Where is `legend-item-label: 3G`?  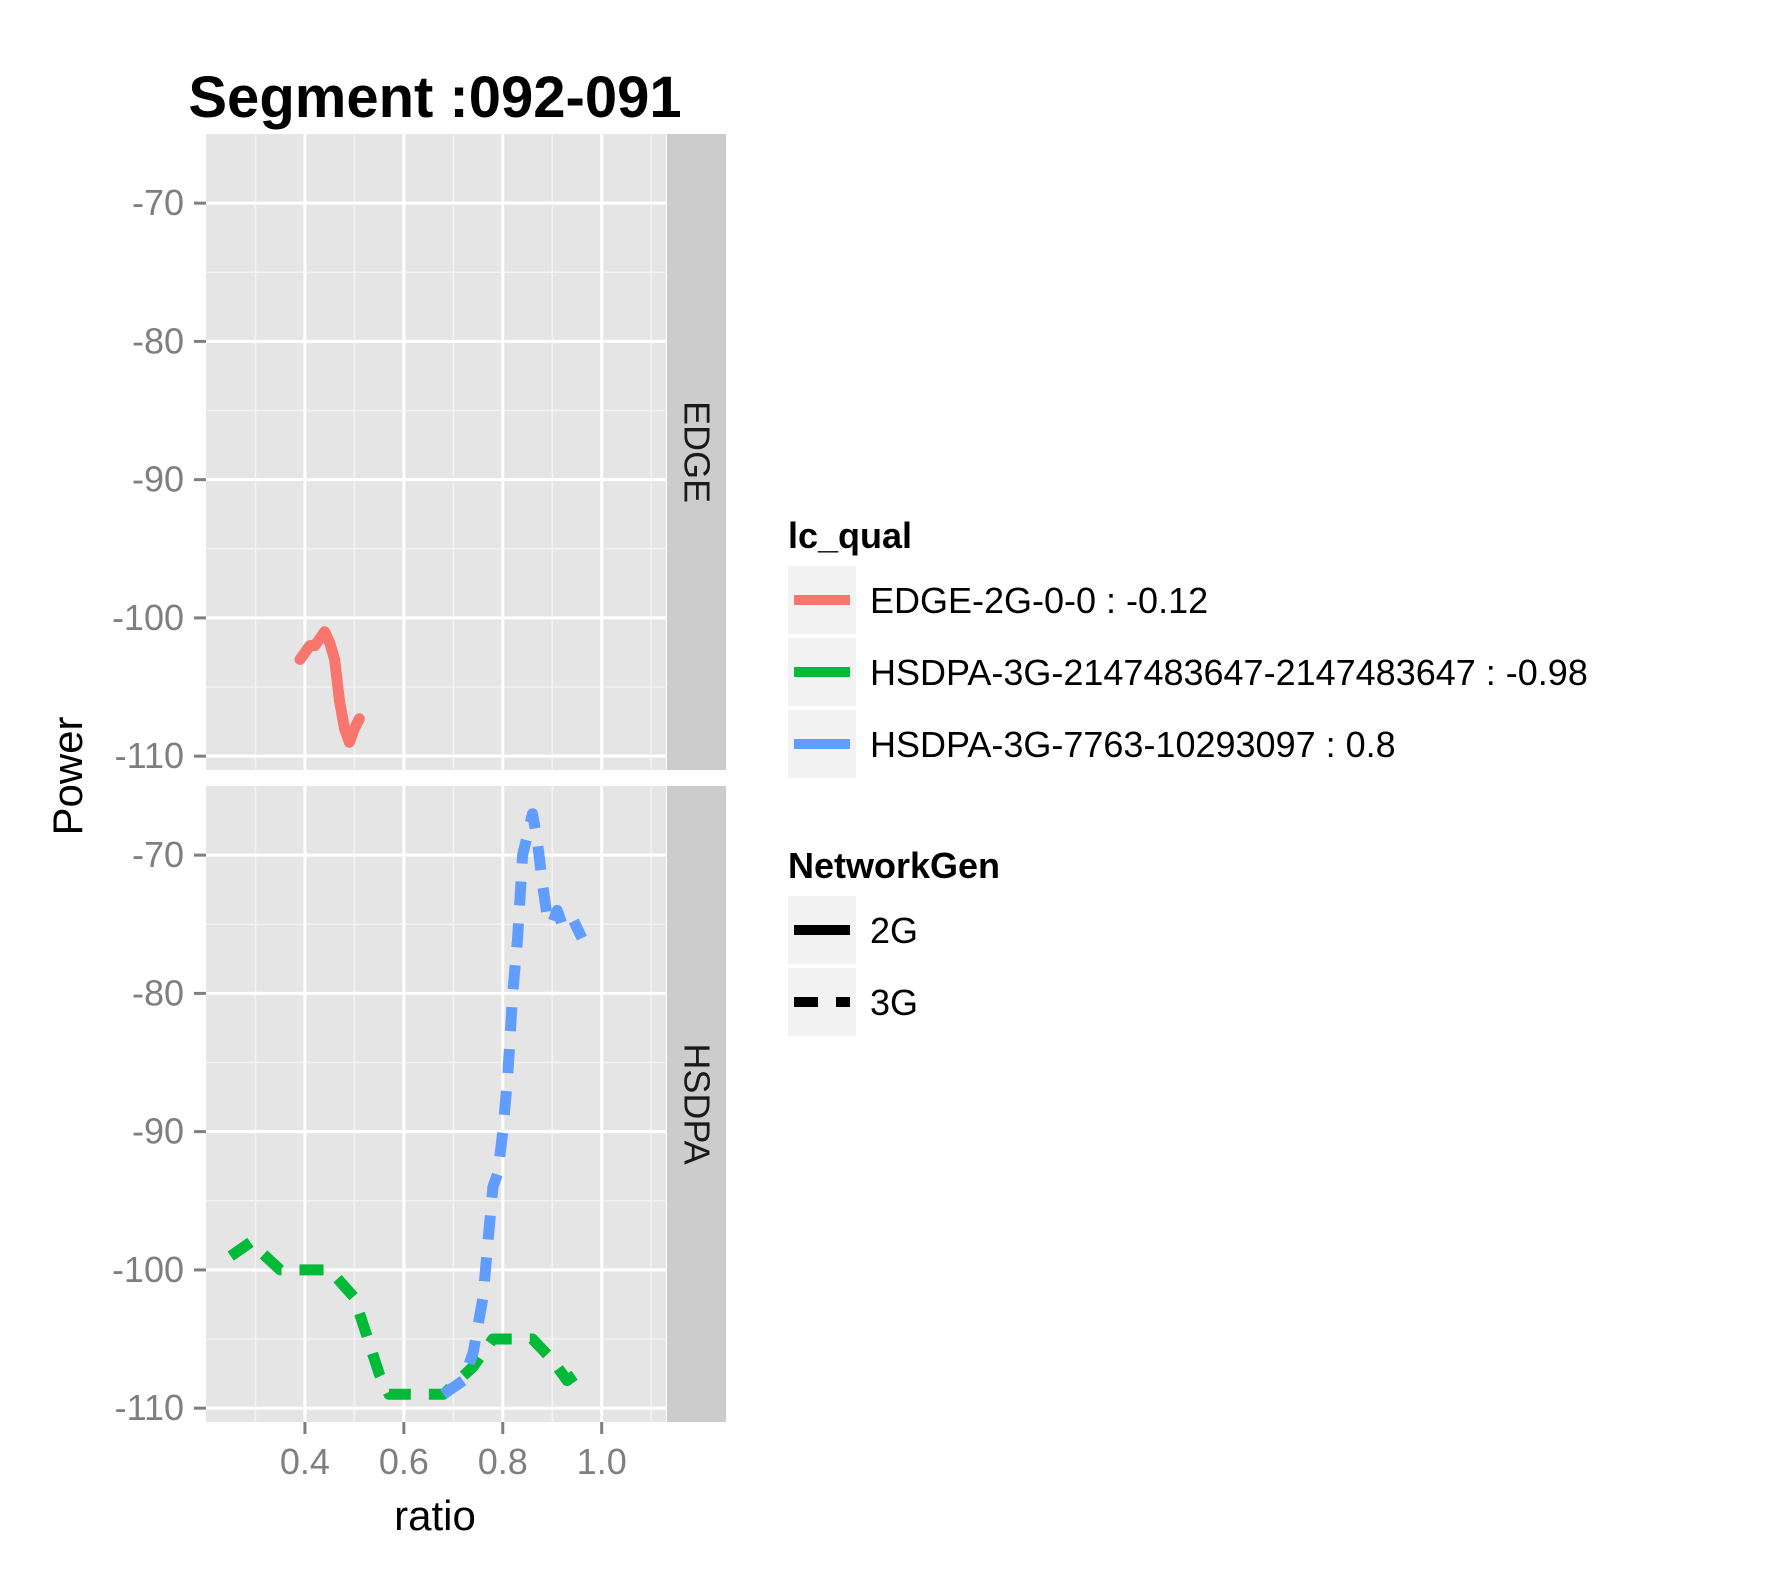 legend-item-label: 3G is located at coordinates (894, 1002).